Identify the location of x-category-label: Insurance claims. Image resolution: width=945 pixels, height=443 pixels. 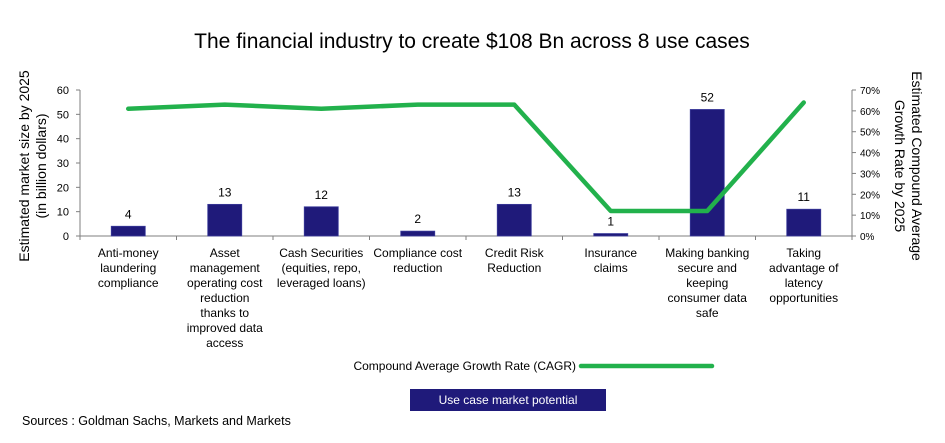
(610, 260).